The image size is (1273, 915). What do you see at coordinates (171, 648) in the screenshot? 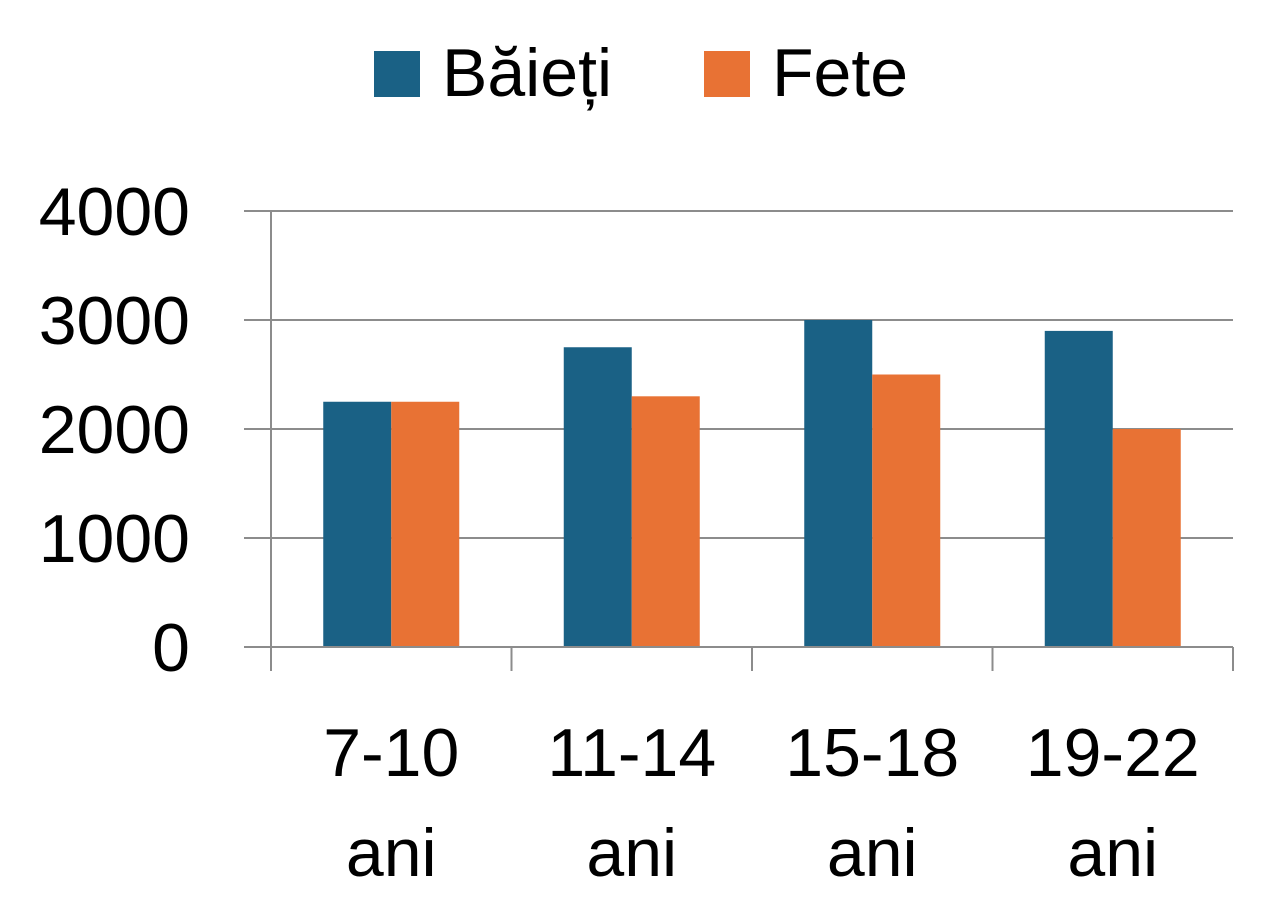
I see `y-tick-label: 0` at bounding box center [171, 648].